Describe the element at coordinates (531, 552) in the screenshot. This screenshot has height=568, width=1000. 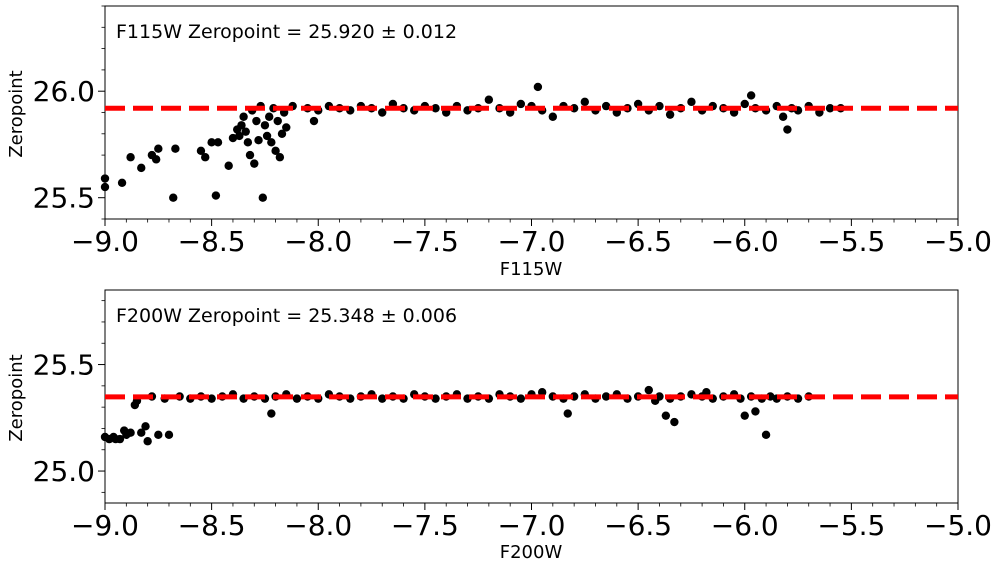
I see `x-axis-label: F200W` at that location.